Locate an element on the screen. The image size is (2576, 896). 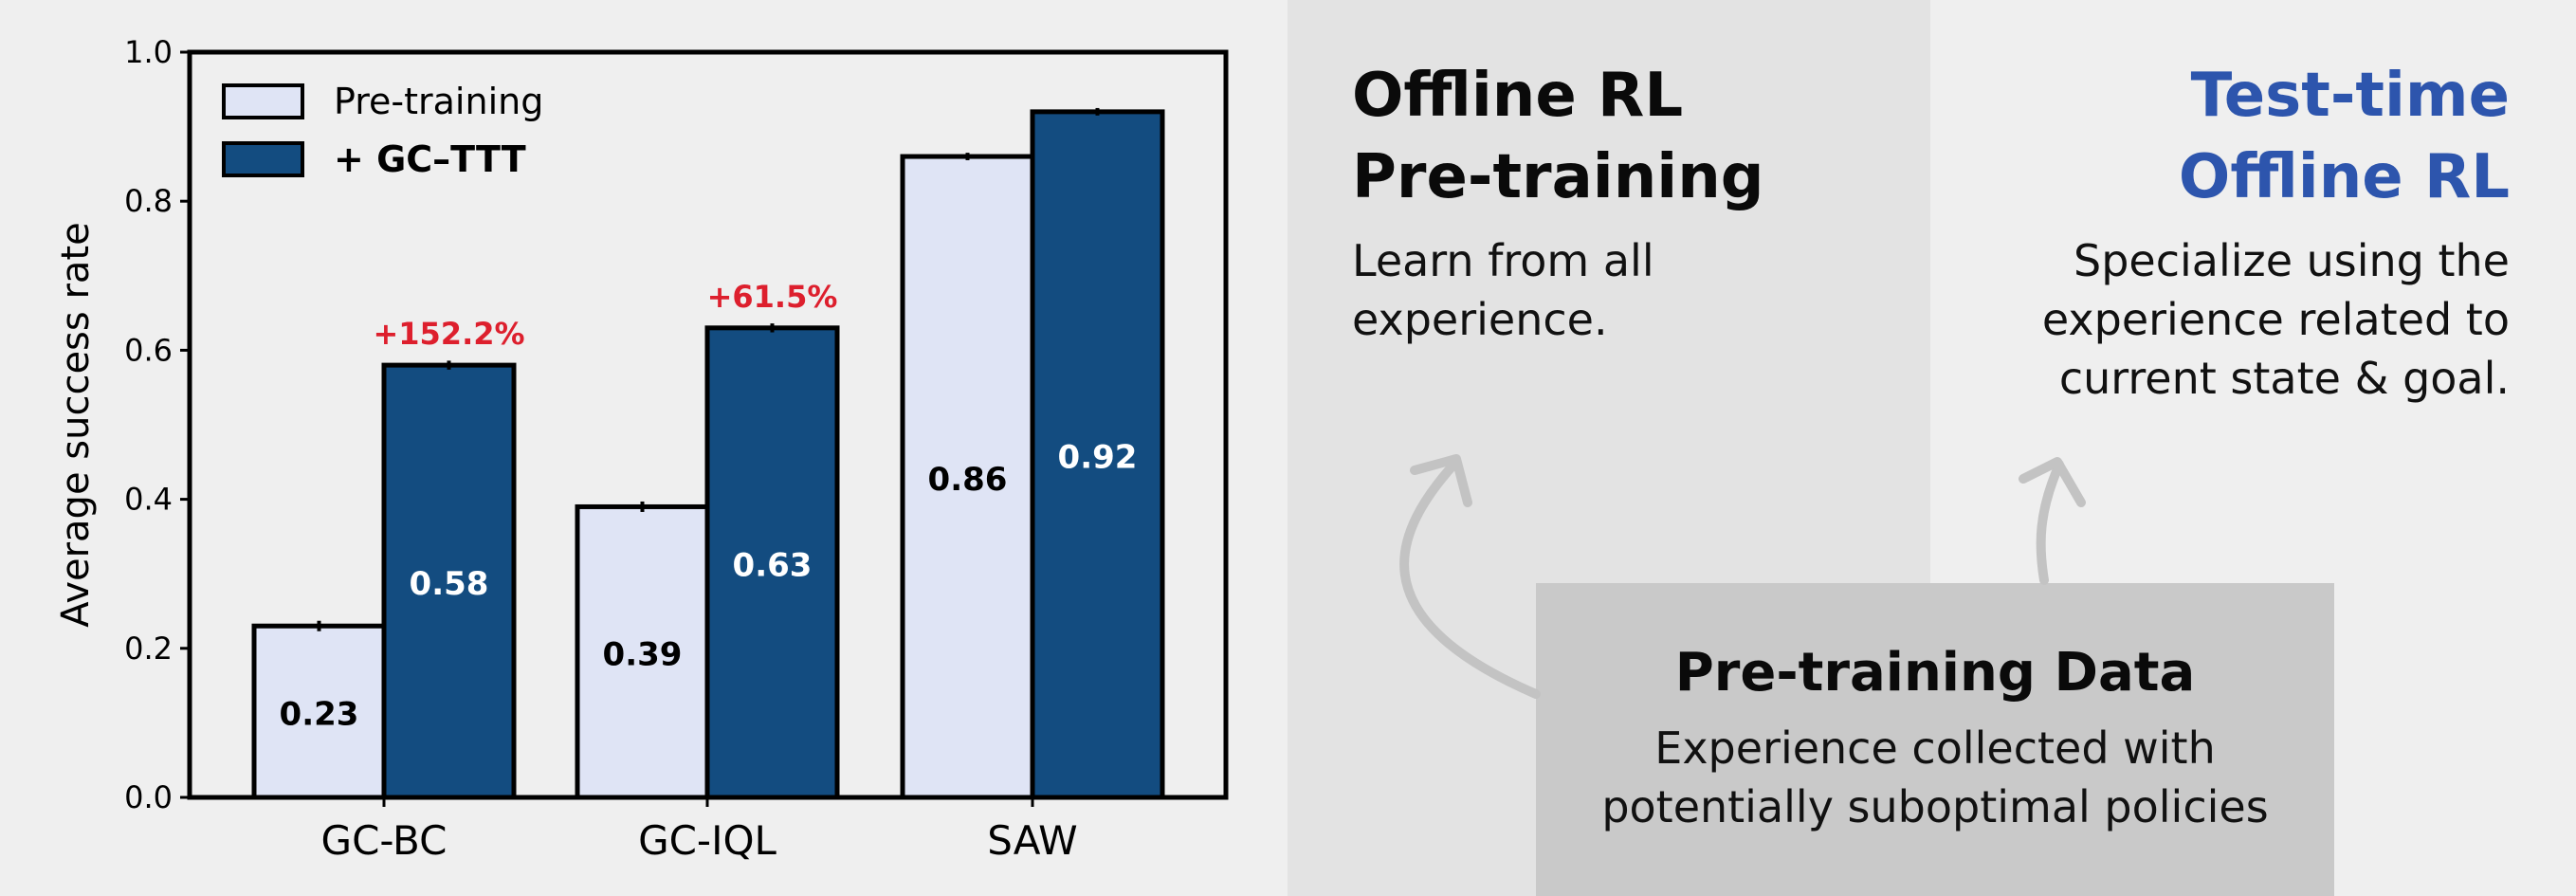
value-label: 0.86 is located at coordinates (968, 480).